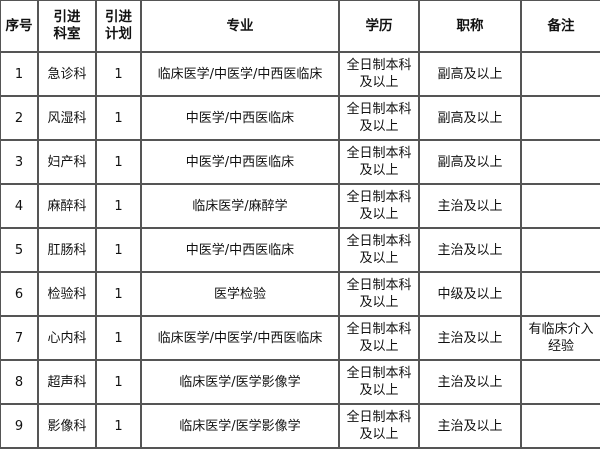 The height and width of the screenshot is (452, 600). Describe the element at coordinates (67, 294) in the screenshot. I see `cell-department: 检验科` at that location.